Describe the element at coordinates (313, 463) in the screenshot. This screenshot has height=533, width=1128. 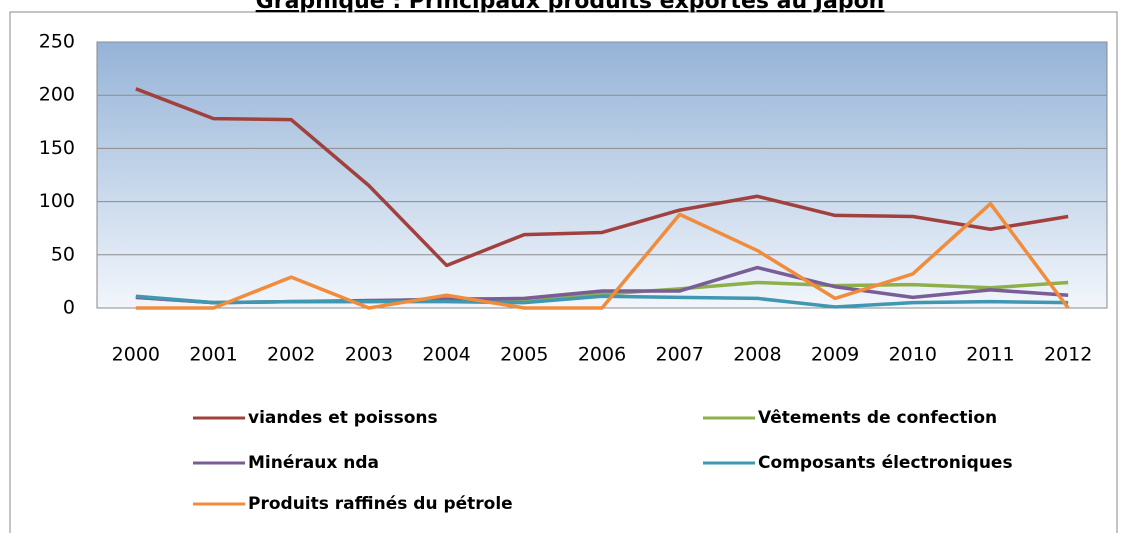
I see `legend-label: Minéraux nda` at that location.